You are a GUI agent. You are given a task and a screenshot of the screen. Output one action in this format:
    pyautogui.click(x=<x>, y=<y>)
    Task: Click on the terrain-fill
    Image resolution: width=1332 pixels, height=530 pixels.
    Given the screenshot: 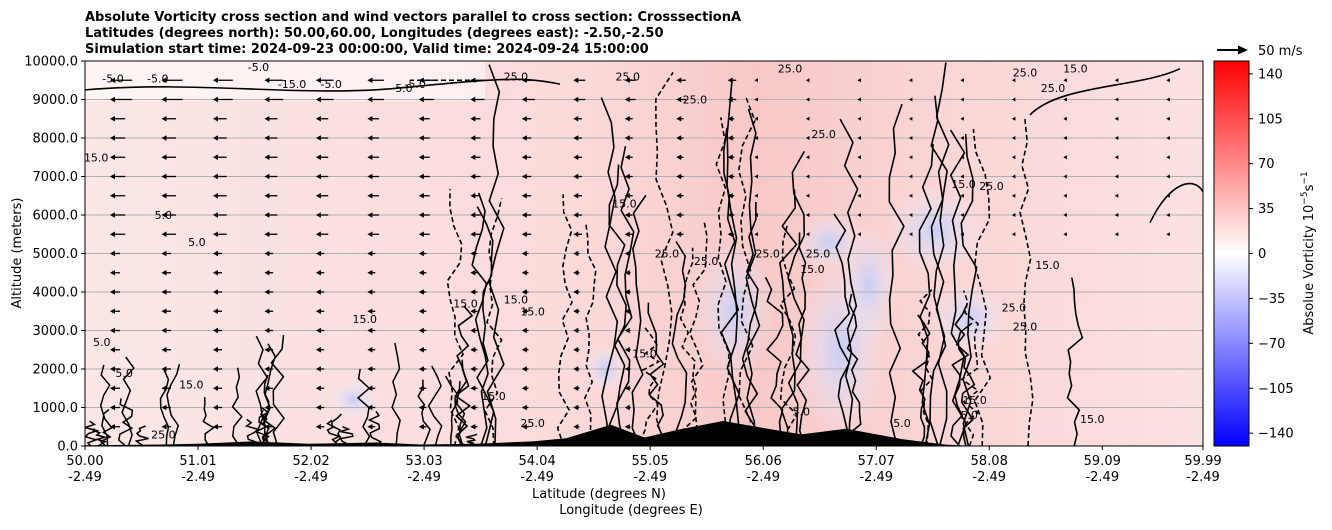 What is the action you would take?
    pyautogui.click(x=644, y=433)
    